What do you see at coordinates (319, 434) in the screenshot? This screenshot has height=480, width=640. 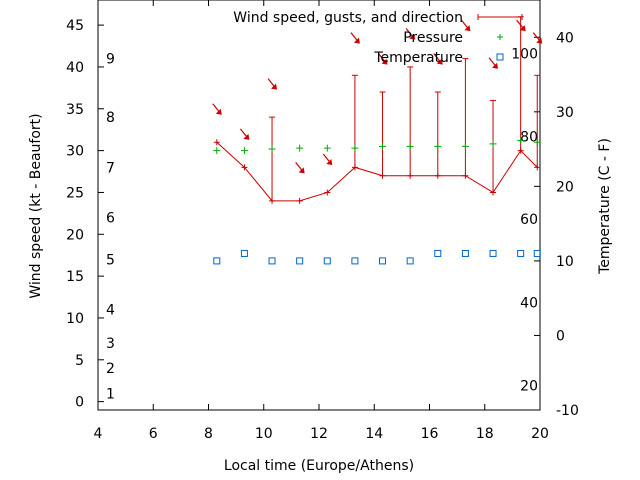 I see `x-tick-label: 12` at bounding box center [319, 434].